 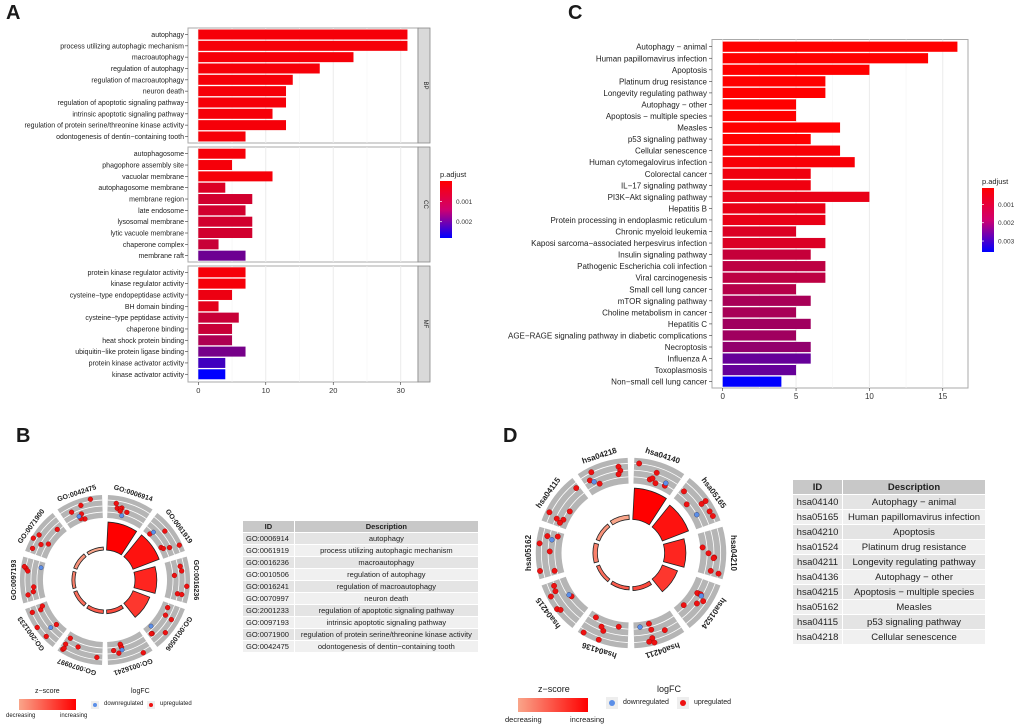 What do you see at coordinates (179, 526) in the screenshot?
I see `term-label: GO:0061919` at bounding box center [179, 526].